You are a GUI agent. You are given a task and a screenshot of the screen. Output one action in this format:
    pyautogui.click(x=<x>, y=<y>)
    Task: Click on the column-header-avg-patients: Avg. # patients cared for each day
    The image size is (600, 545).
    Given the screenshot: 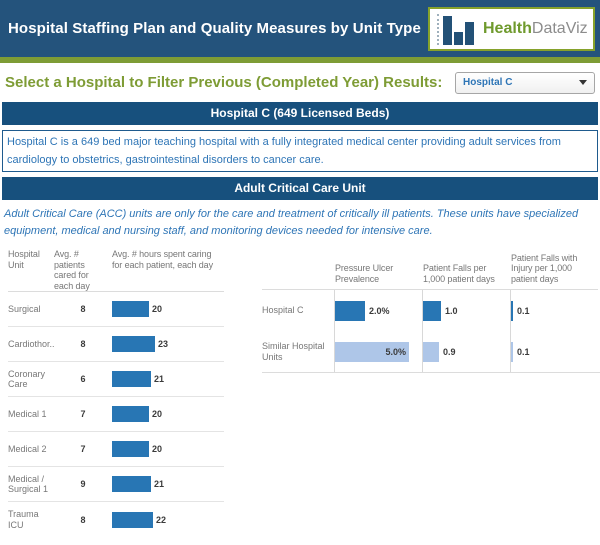 What is the action you would take?
    pyautogui.click(x=72, y=270)
    